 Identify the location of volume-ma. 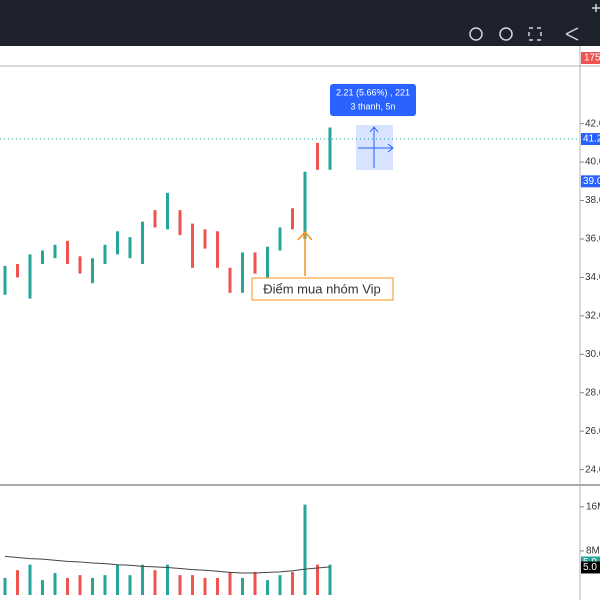
(167, 564).